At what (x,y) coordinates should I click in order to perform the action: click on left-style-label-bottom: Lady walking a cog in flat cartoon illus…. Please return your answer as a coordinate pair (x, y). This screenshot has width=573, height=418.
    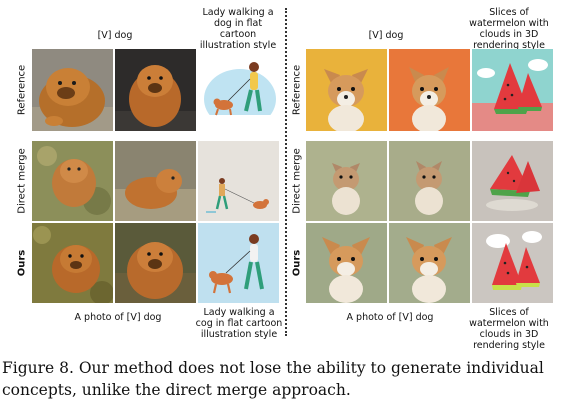
    Looking at the image, I should click on (239, 323).